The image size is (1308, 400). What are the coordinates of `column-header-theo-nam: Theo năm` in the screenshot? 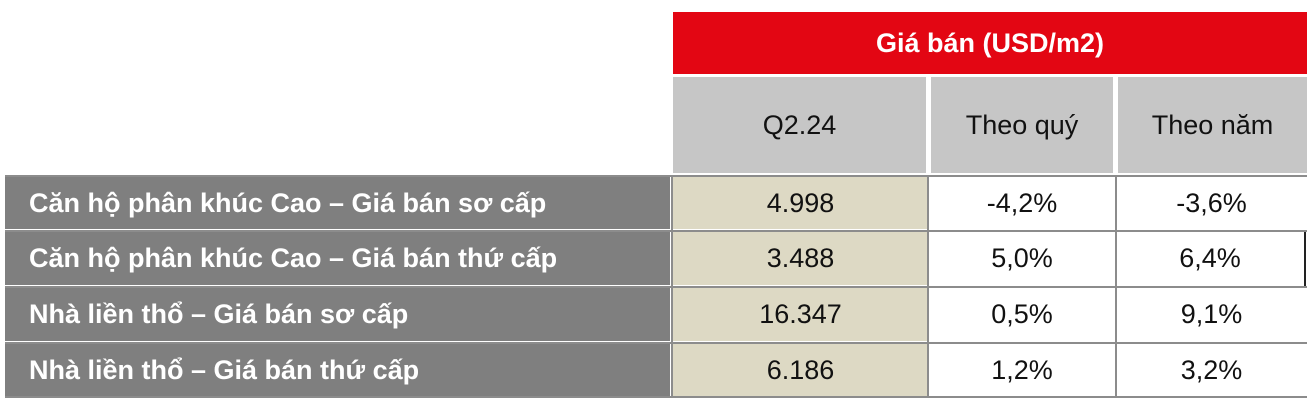 It's located at (1212, 125).